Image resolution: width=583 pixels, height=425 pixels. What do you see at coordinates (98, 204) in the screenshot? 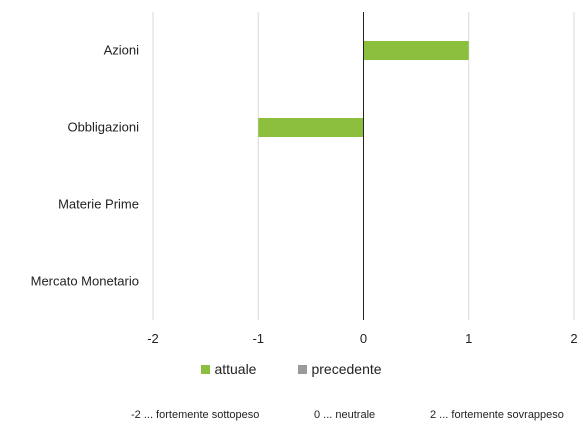
I see `category-label-2: Materie Prime` at bounding box center [98, 204].